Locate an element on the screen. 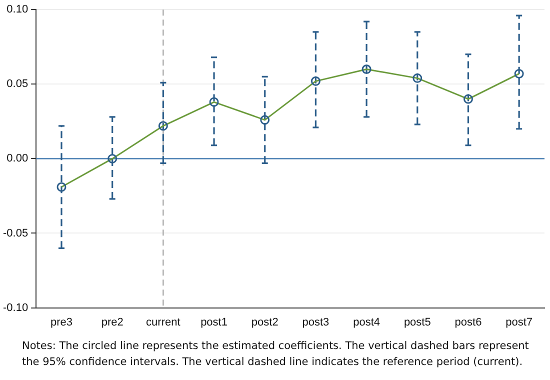 Image resolution: width=550 pixels, height=380 pixels. x-tick-label: post3 is located at coordinates (316, 322).